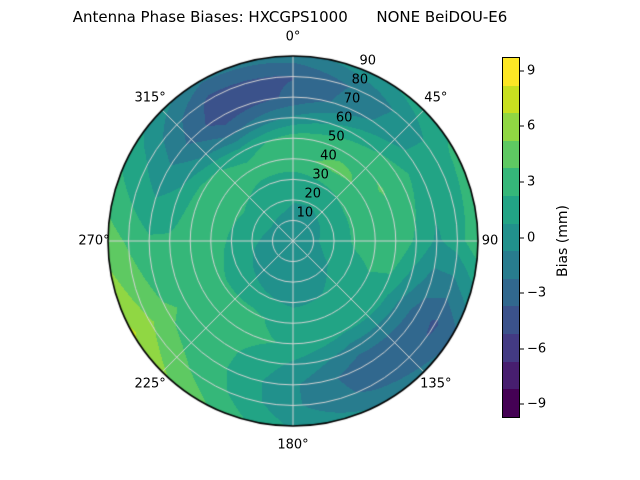 This screenshot has width=640, height=480. I want to click on radial-tick-label-90: 90, so click(368, 61).